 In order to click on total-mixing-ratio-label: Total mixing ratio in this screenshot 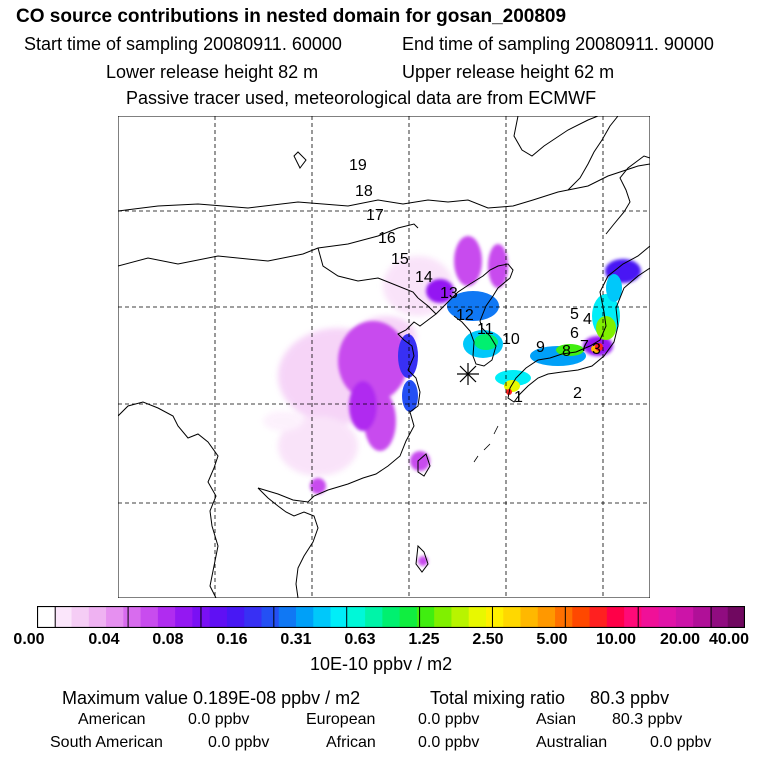, I will do `click(498, 698)`.